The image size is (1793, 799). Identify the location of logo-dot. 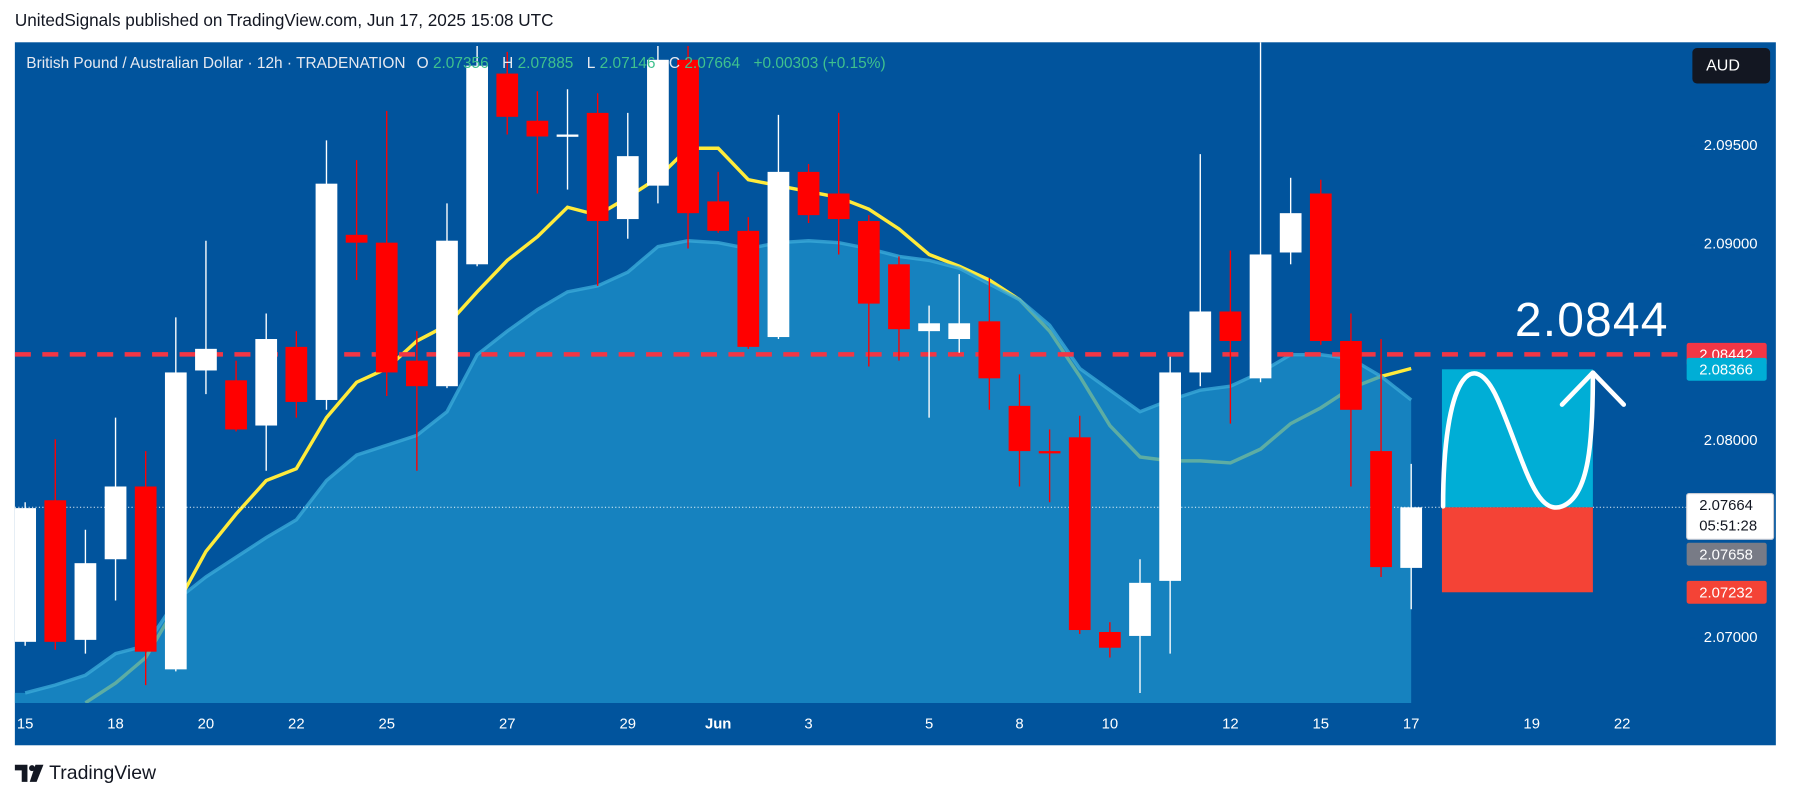
(32, 768).